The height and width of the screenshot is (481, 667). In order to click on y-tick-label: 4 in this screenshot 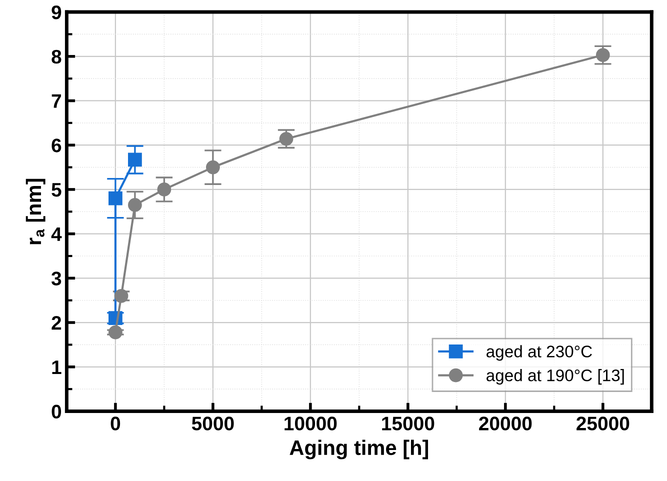, I will do `click(56, 234)`.